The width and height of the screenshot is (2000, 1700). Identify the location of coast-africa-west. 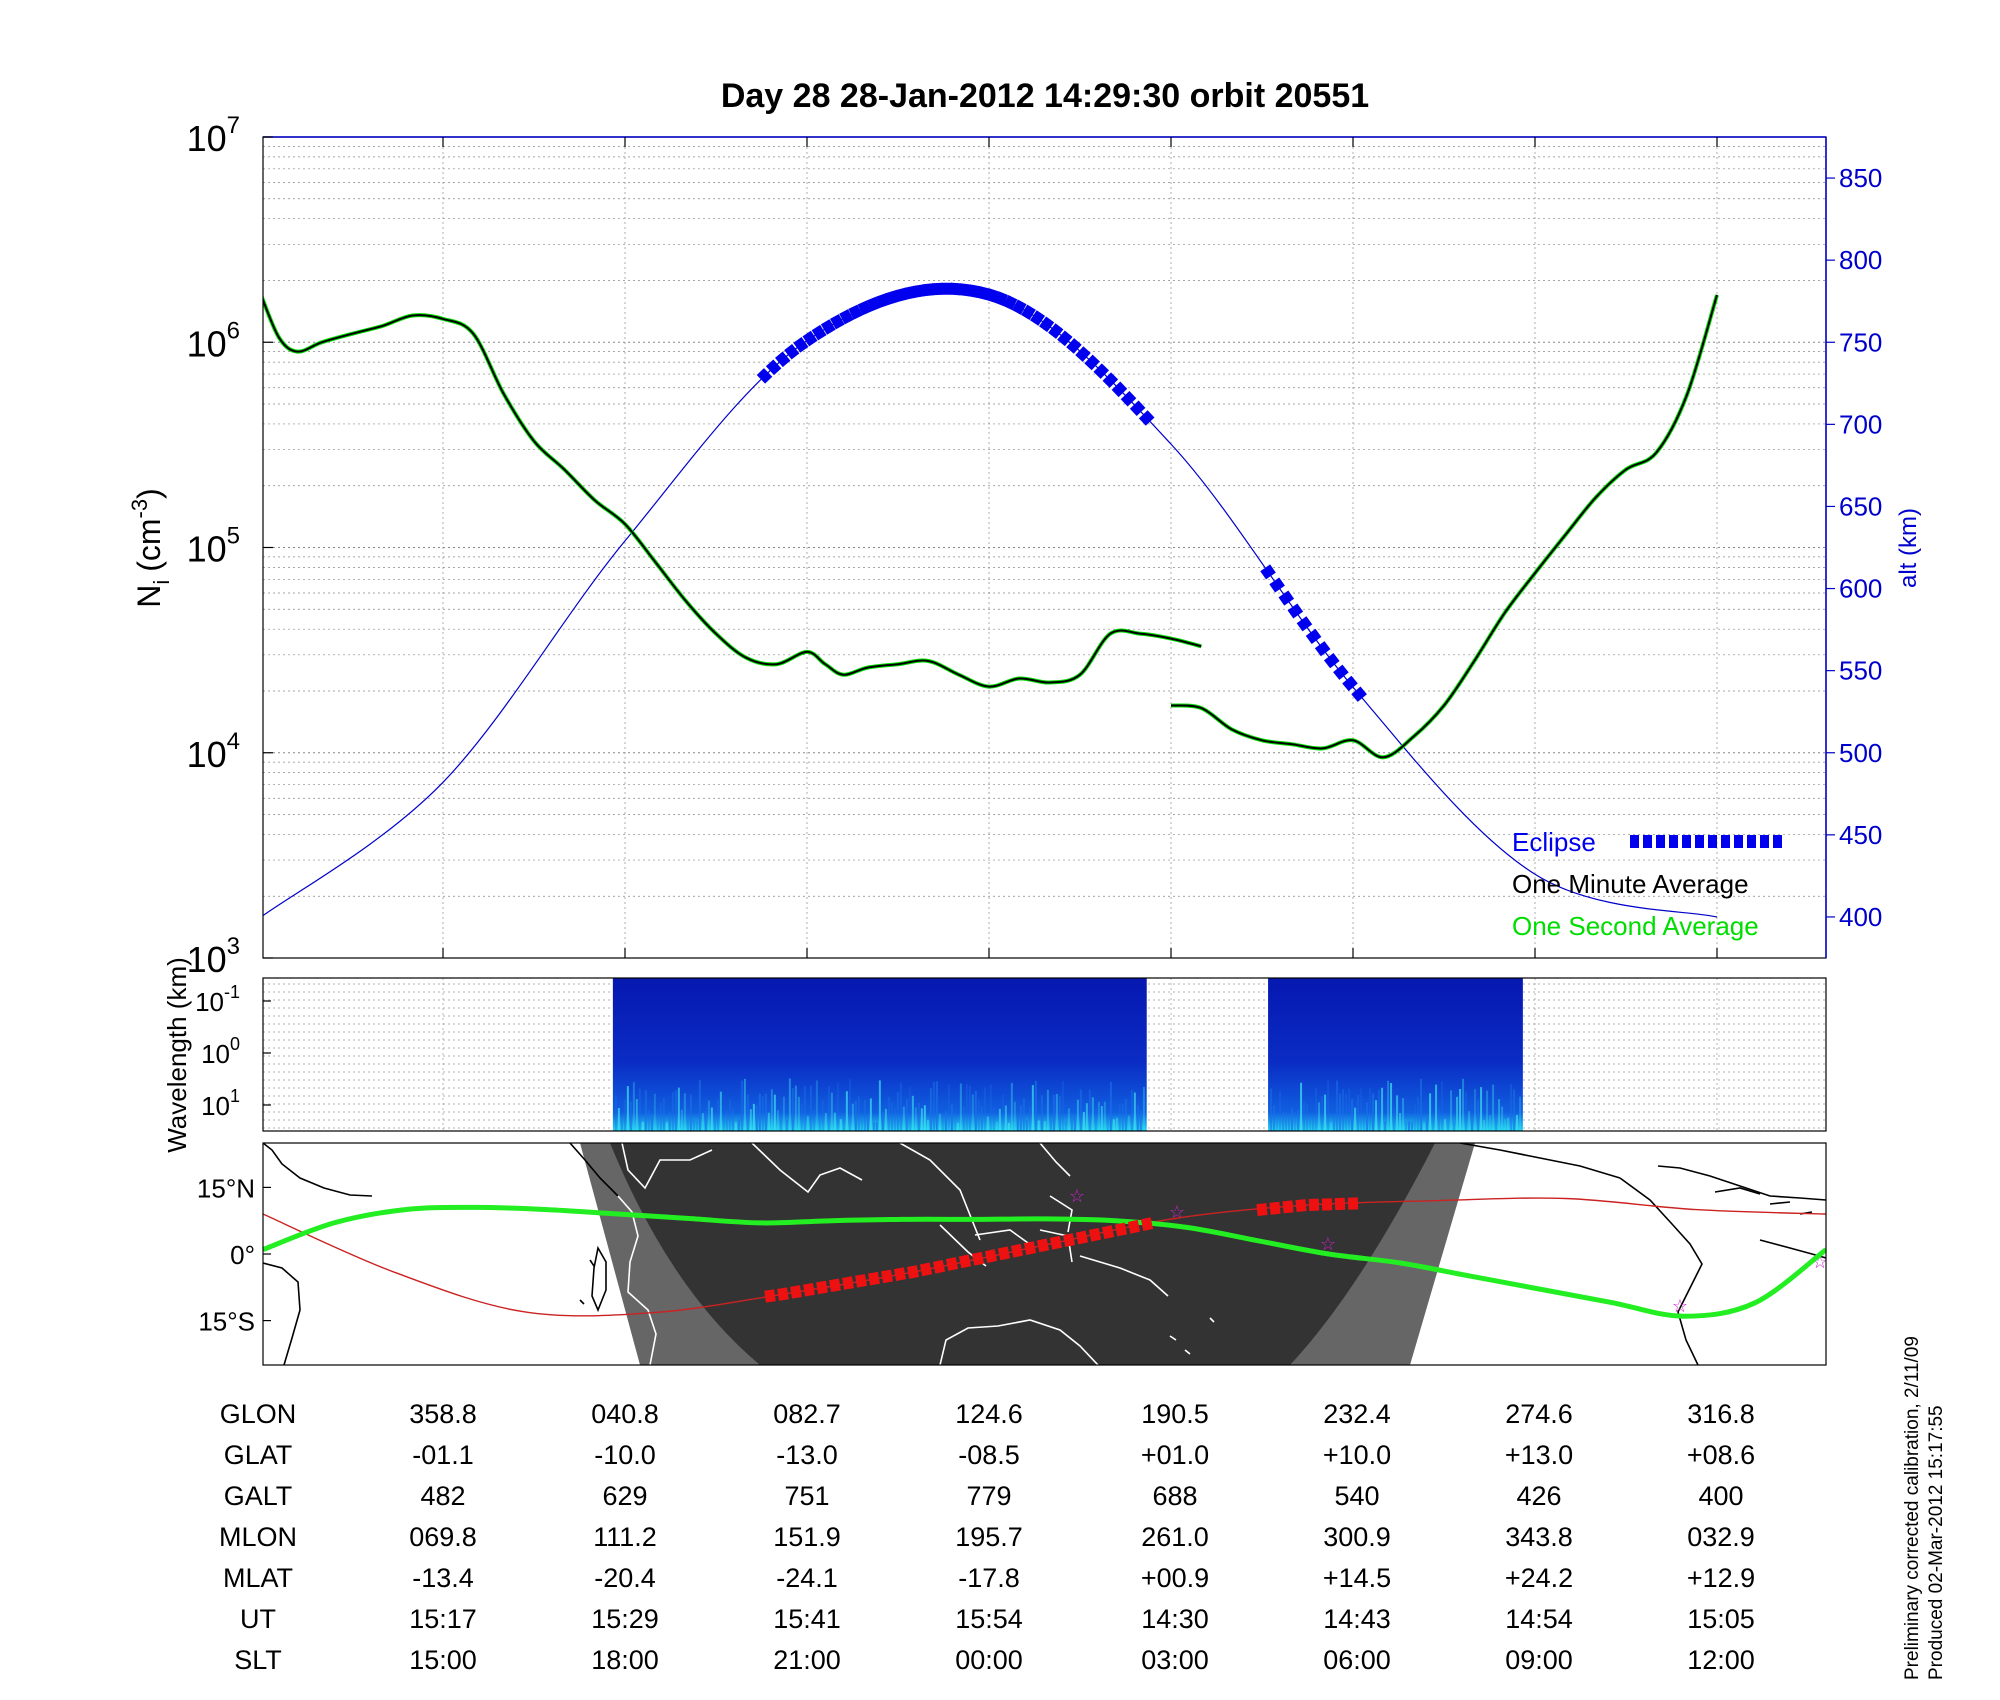
(318, 1170).